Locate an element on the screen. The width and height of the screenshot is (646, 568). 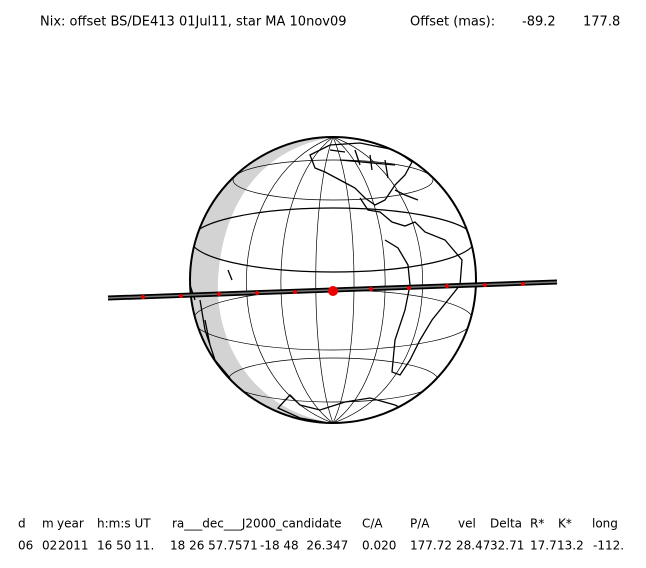
table-cell: 28.47 is located at coordinates (473, 546).